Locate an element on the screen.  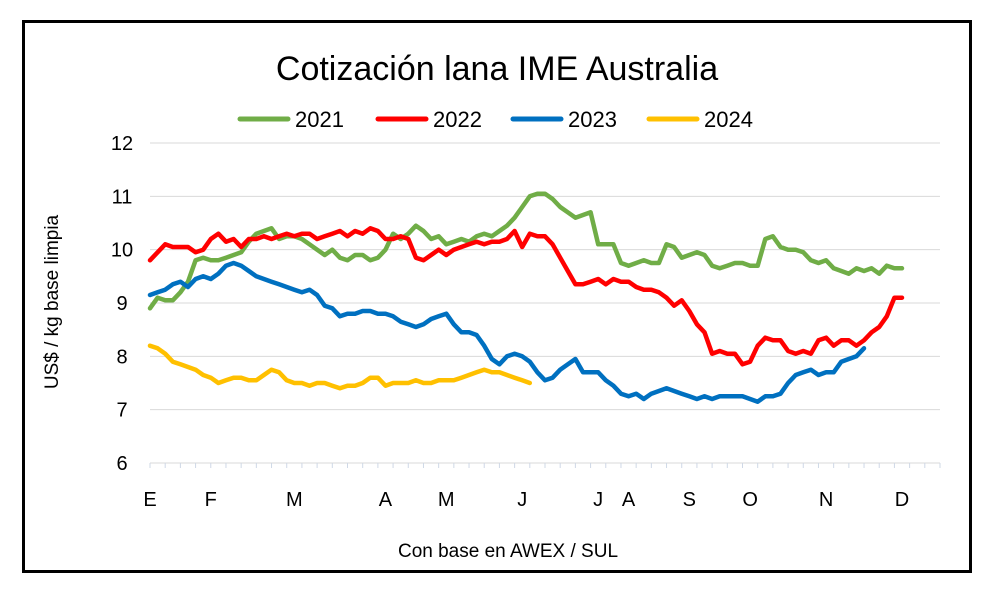
y-axis-title: US$ / kg base limpia is located at coordinates (52, 301).